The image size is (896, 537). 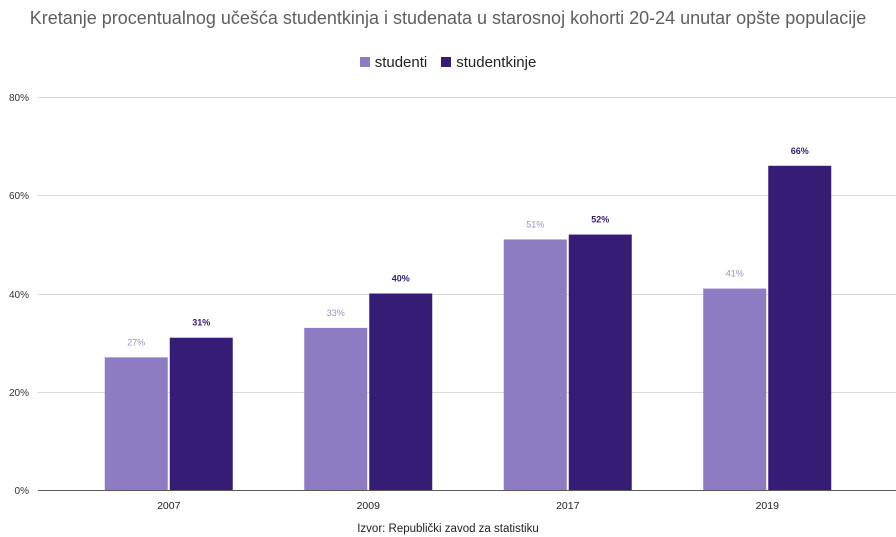 I want to click on bar-group-2007: 27% 31%, so click(x=168, y=404).